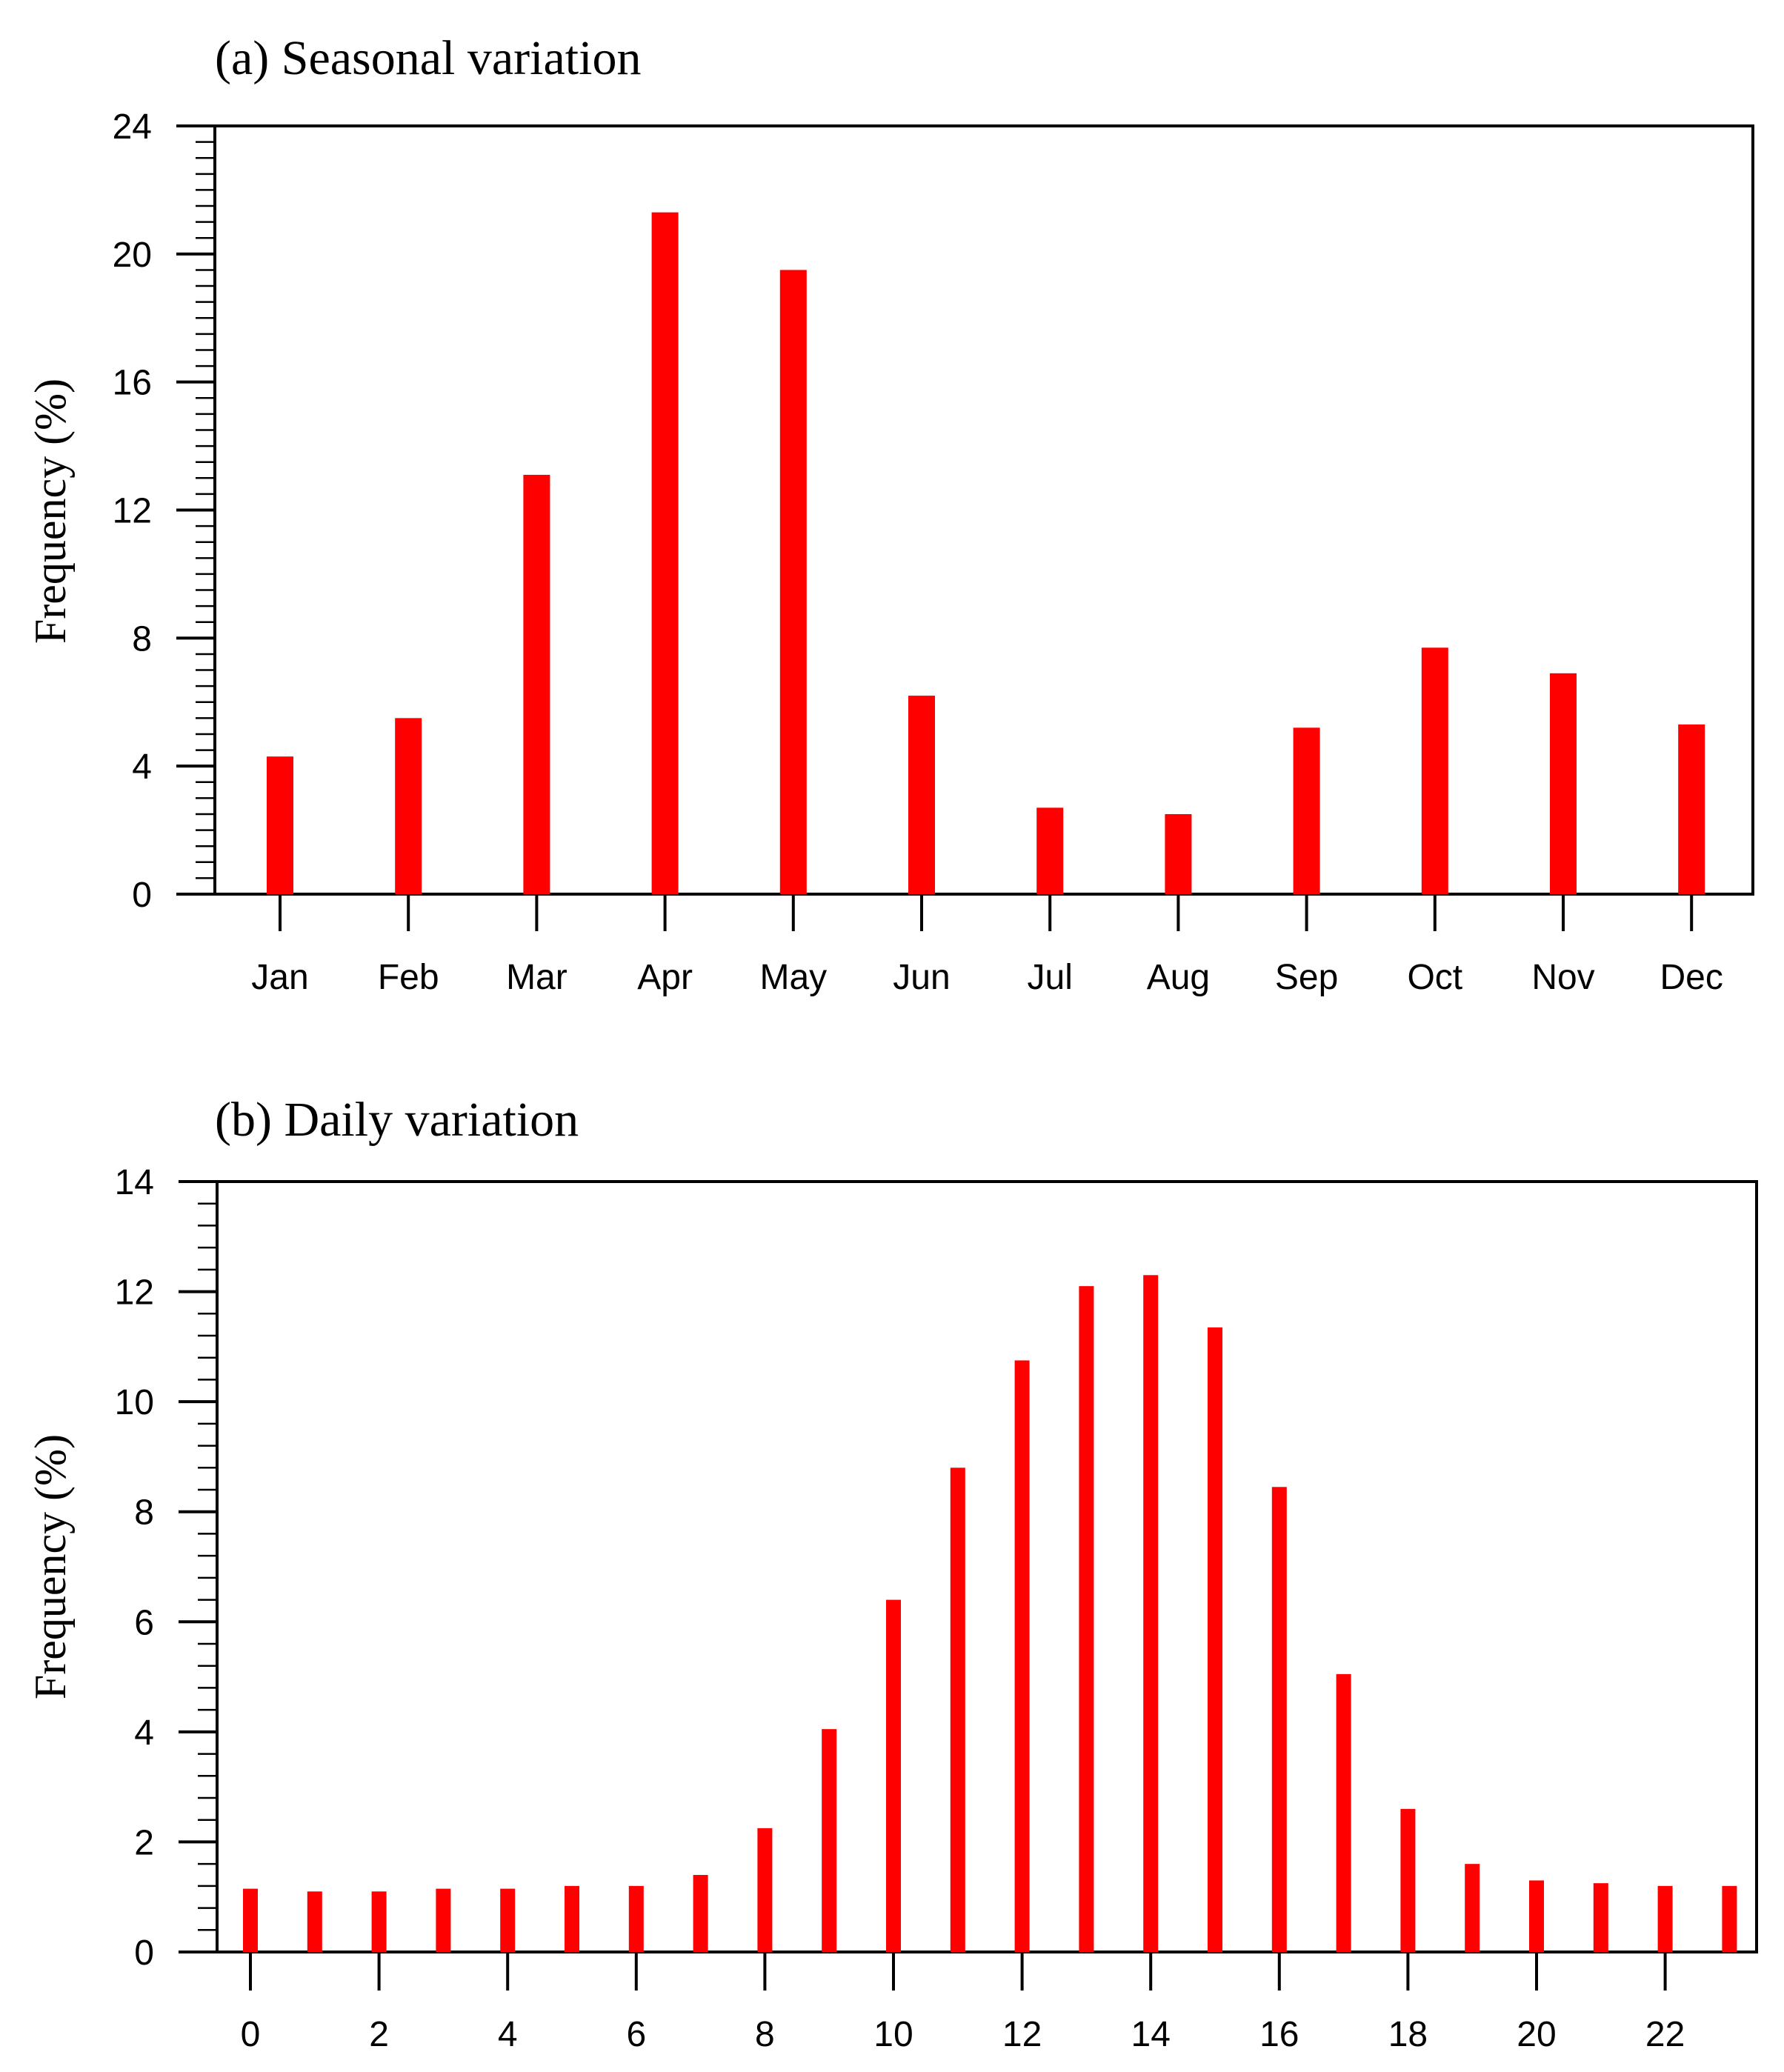 The image size is (1784, 2072). I want to click on x-tick-label: Jan, so click(279, 977).